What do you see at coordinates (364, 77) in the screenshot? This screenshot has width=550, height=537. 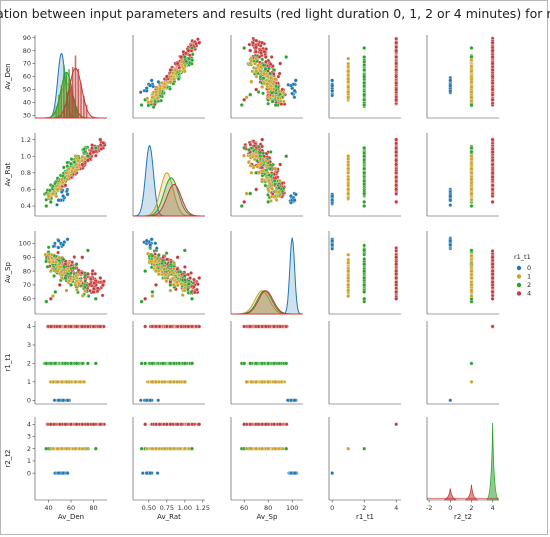 I see `panel-Av_Den-vs-r1_t1` at bounding box center [364, 77].